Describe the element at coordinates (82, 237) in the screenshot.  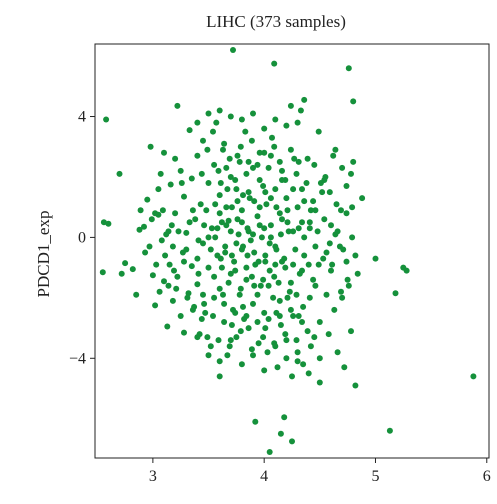
I see `y-tick-label: 0` at that location.